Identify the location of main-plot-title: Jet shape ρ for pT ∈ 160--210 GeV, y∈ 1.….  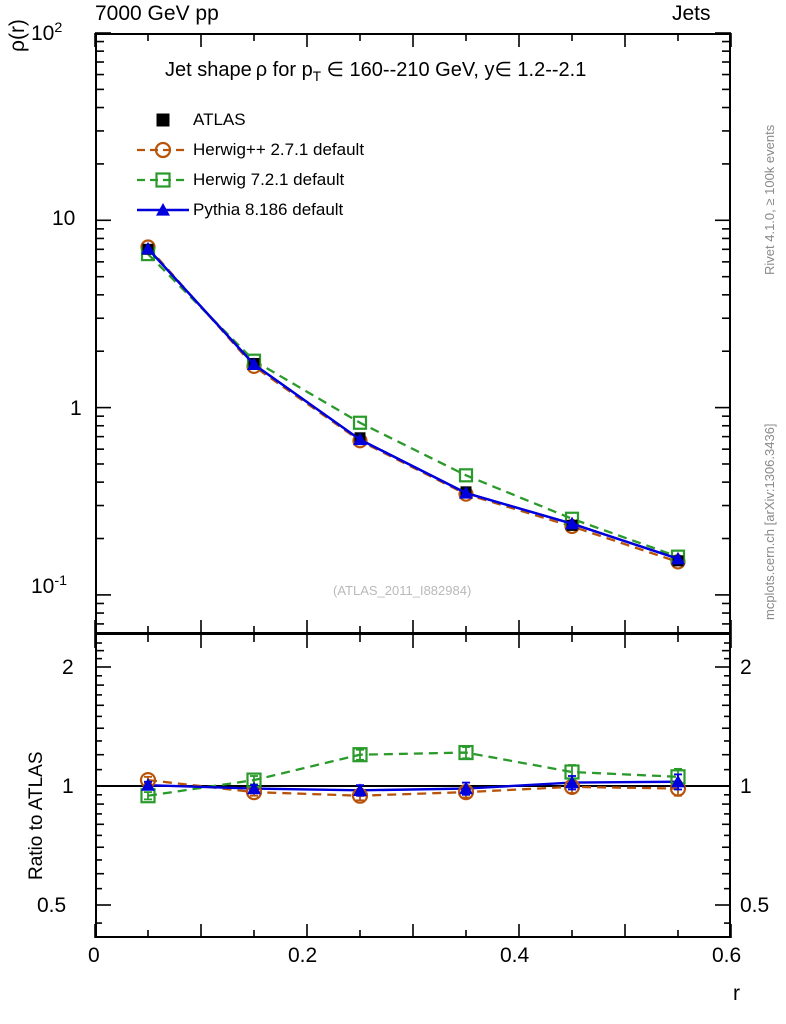
(376, 71).